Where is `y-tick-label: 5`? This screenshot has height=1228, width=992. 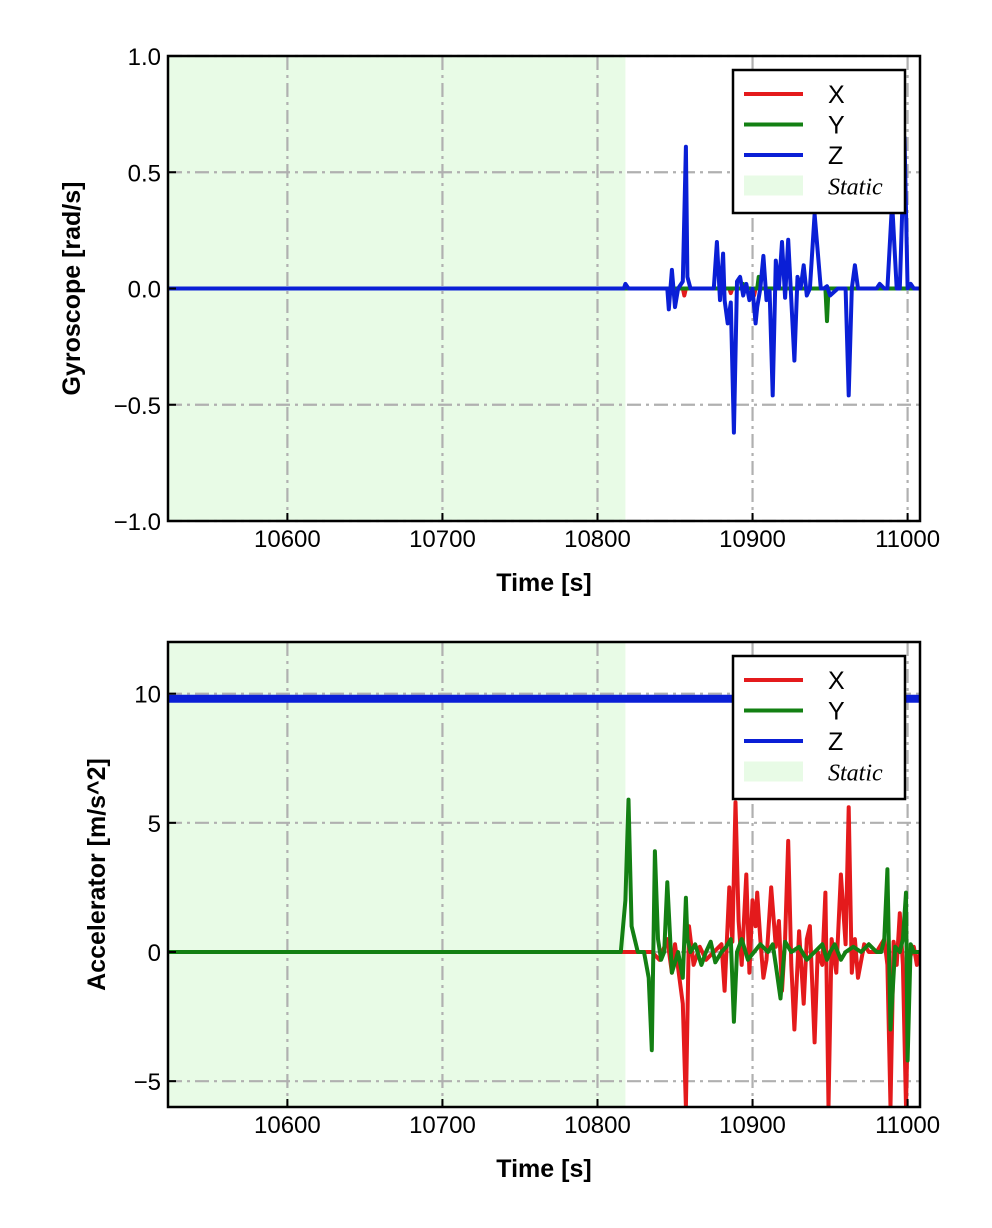 y-tick-label: 5 is located at coordinates (154, 824).